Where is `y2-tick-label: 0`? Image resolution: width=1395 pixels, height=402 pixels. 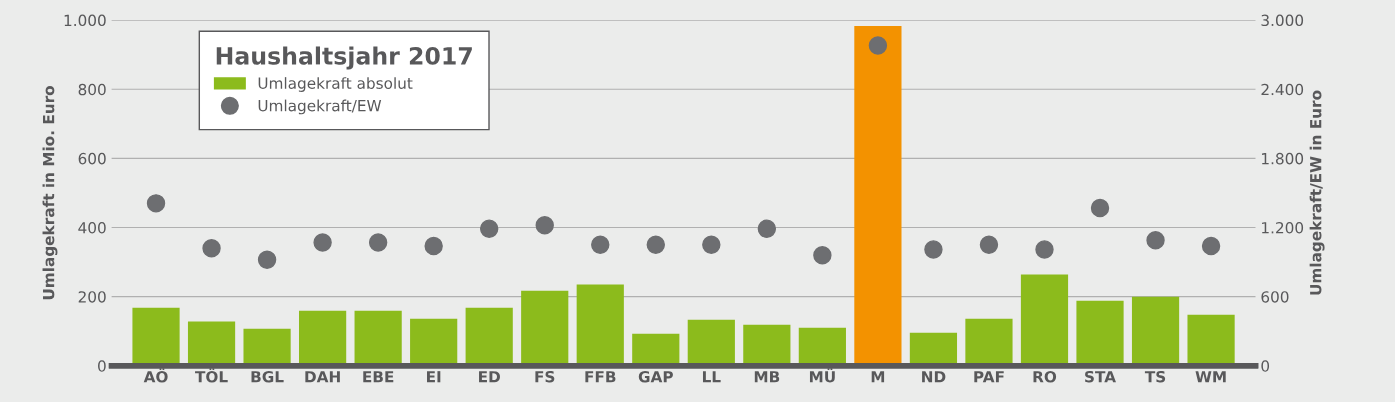
y2-tick-label: 0 is located at coordinates (1265, 366).